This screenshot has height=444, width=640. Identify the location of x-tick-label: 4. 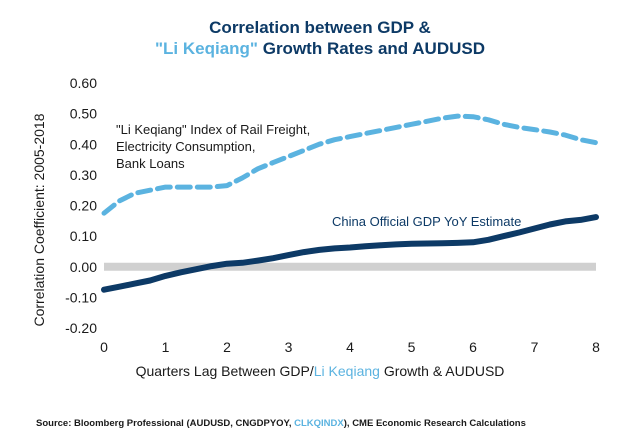
(350, 347).